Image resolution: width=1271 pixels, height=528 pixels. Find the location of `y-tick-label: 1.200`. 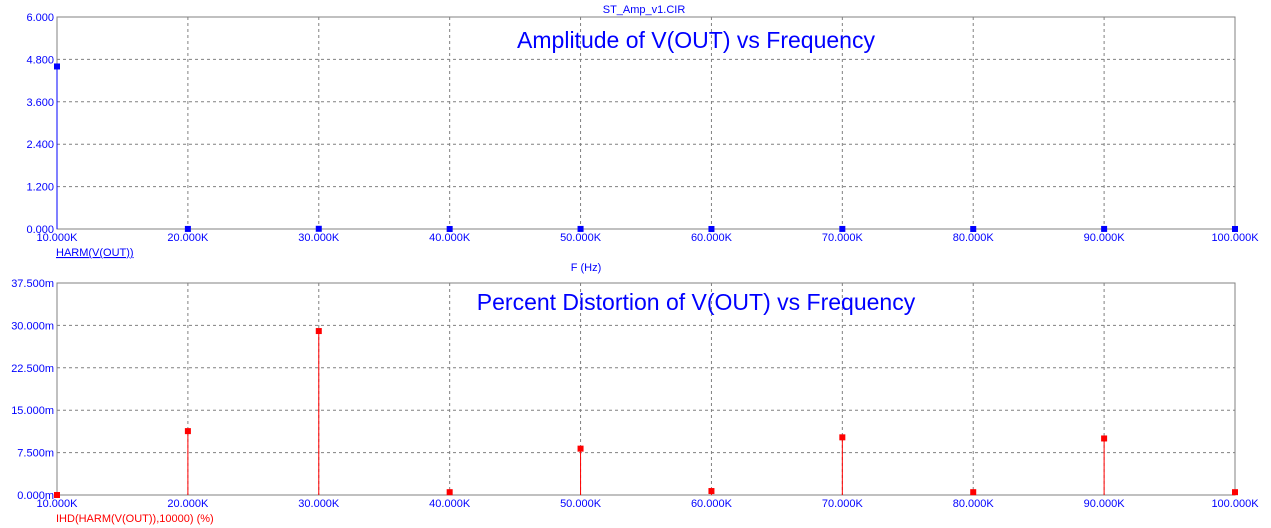

y-tick-label: 1.200 is located at coordinates (40, 188).